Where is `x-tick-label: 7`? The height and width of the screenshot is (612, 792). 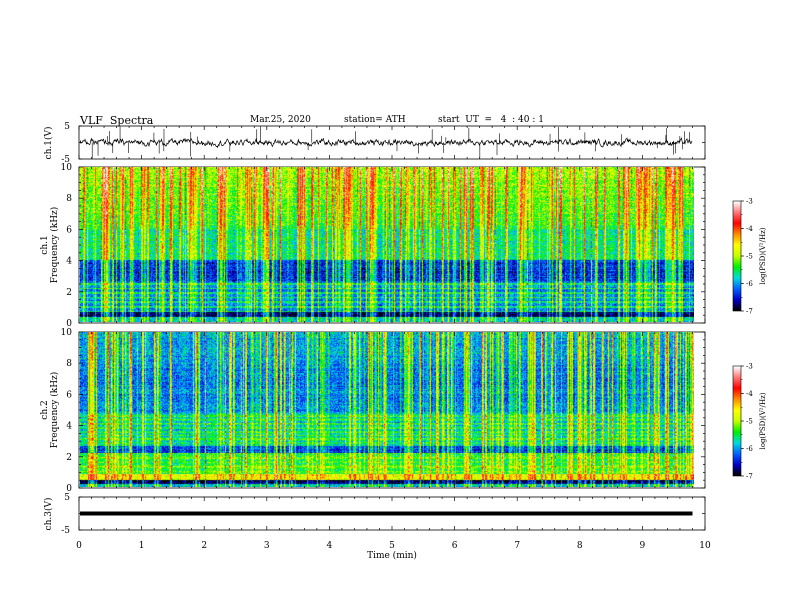
x-tick-label: 7 is located at coordinates (517, 546).